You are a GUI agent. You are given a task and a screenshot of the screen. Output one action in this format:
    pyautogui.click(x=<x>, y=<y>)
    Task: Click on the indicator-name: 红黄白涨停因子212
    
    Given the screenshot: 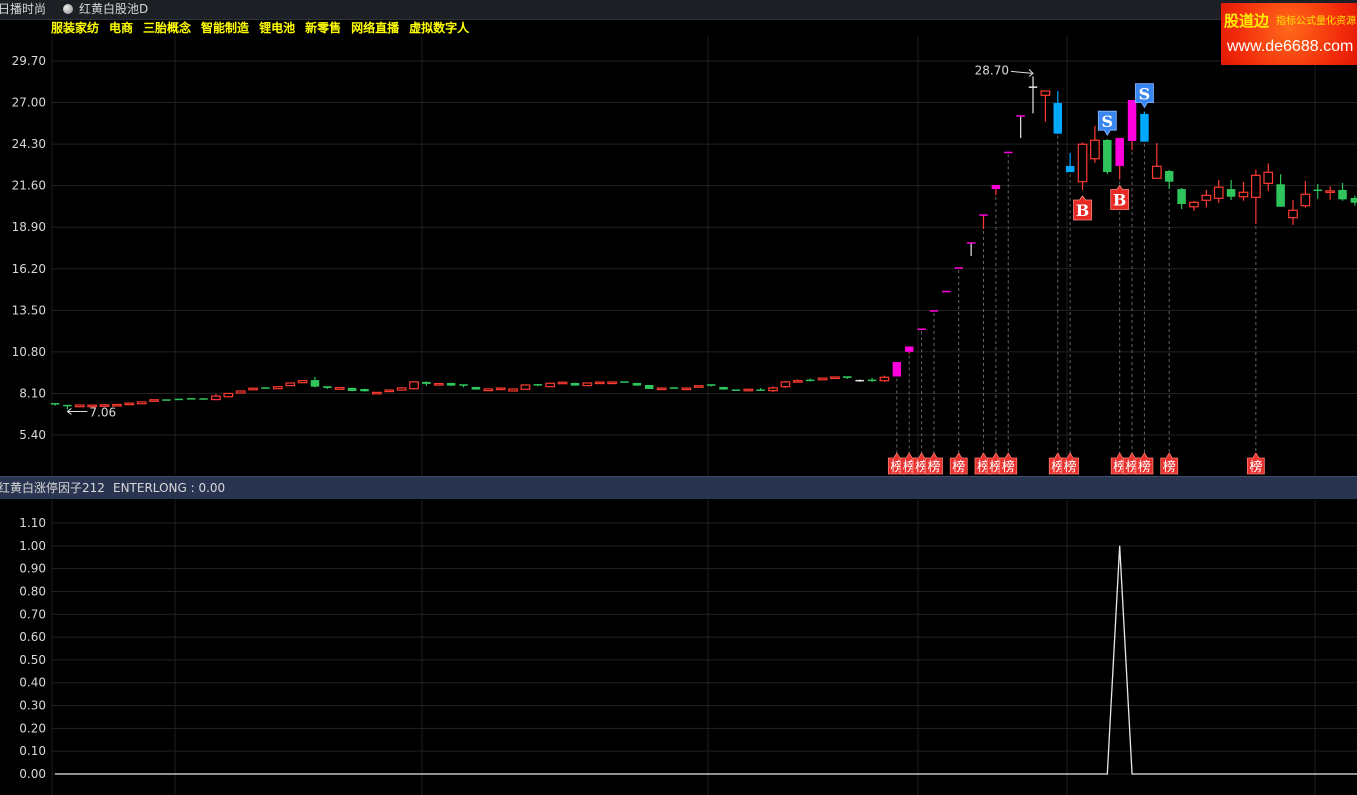 What is the action you would take?
    pyautogui.click(x=52, y=488)
    